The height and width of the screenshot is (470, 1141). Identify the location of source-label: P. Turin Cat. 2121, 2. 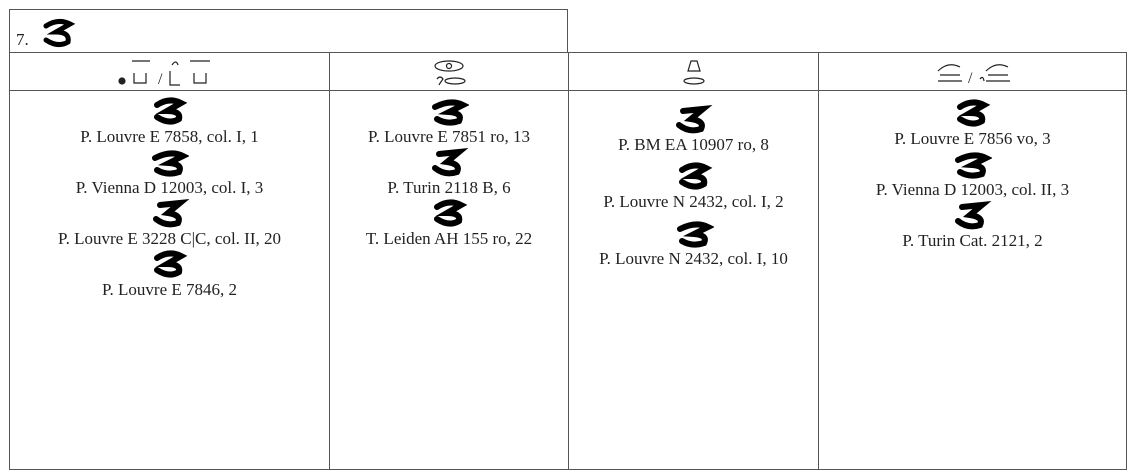
(972, 240).